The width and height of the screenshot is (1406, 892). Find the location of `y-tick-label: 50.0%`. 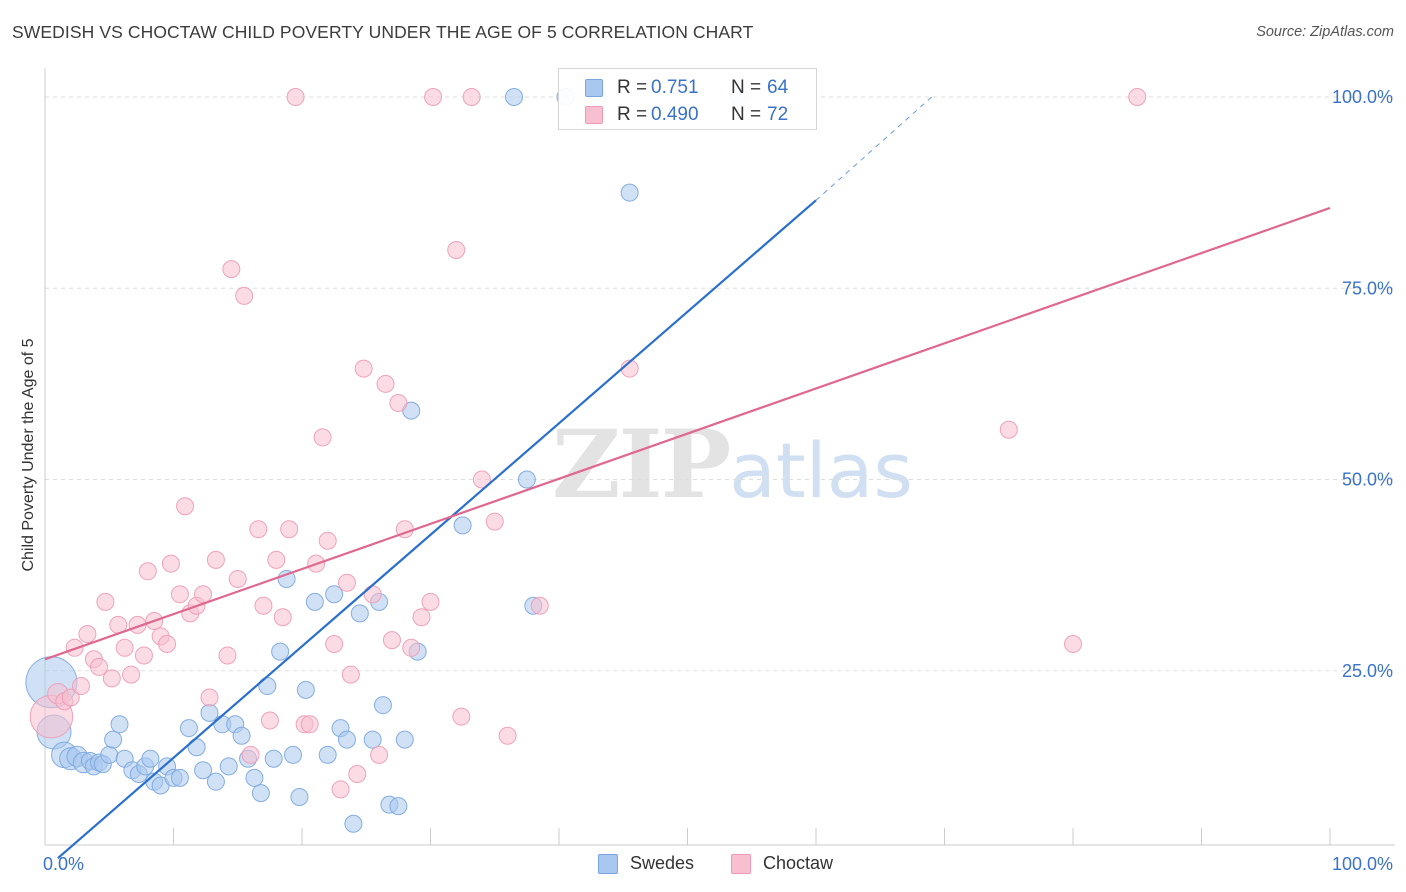

y-tick-label: 50.0% is located at coordinates (1367, 480).